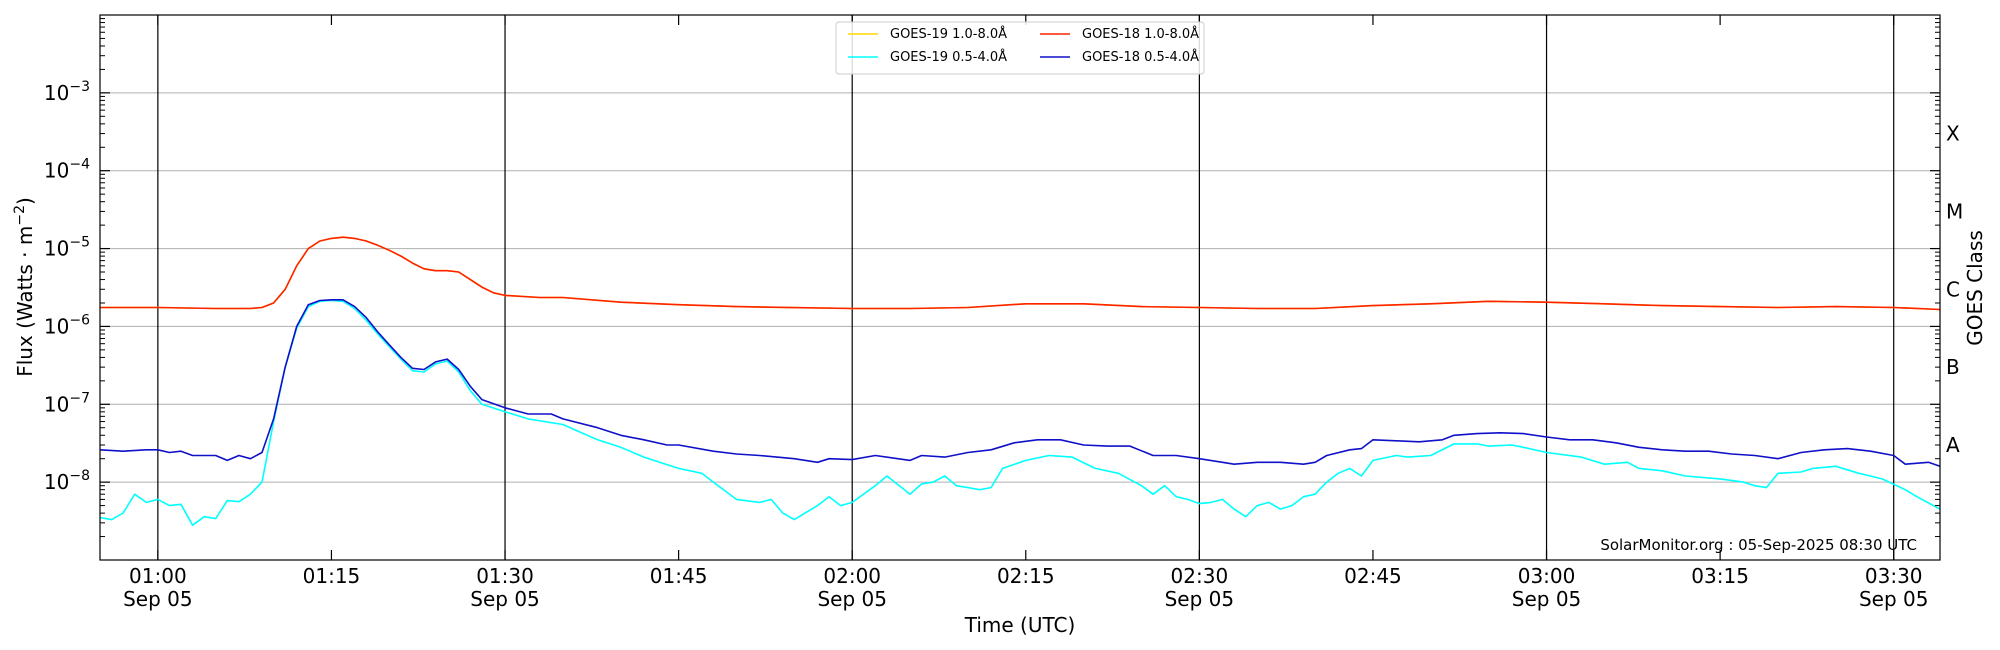  I want to click on y-tick-label: 10⁻³, so click(67, 92).